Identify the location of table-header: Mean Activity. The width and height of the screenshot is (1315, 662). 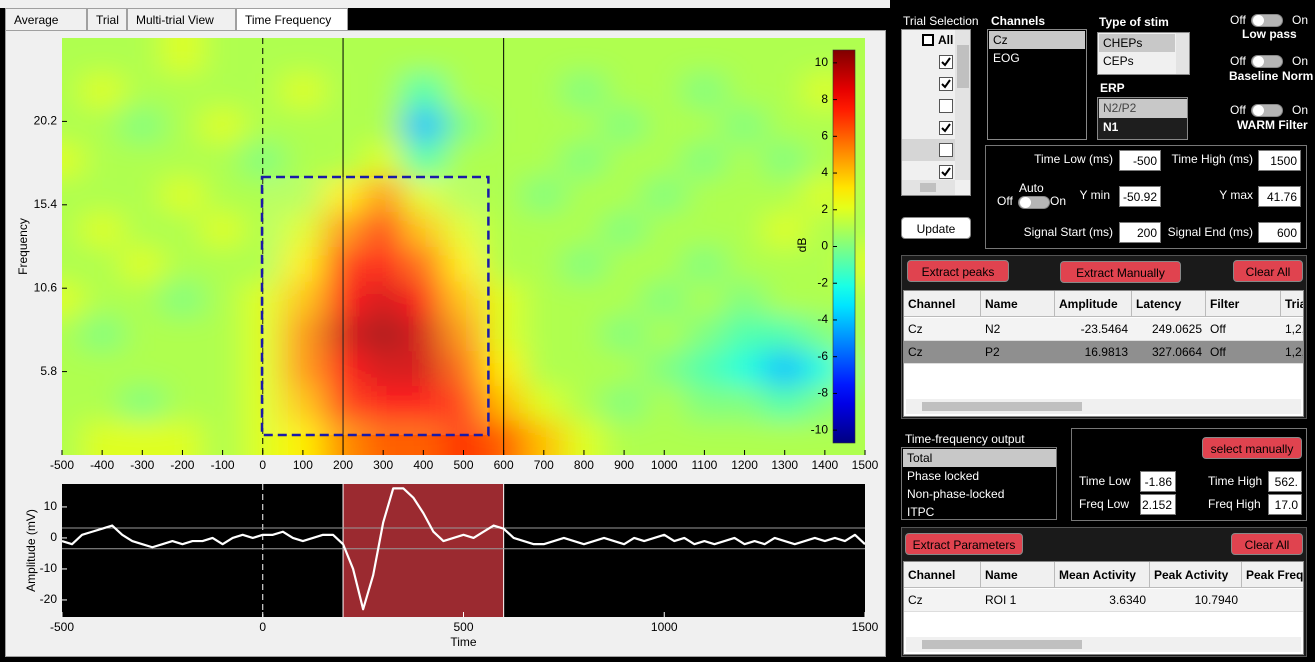
(1102, 575).